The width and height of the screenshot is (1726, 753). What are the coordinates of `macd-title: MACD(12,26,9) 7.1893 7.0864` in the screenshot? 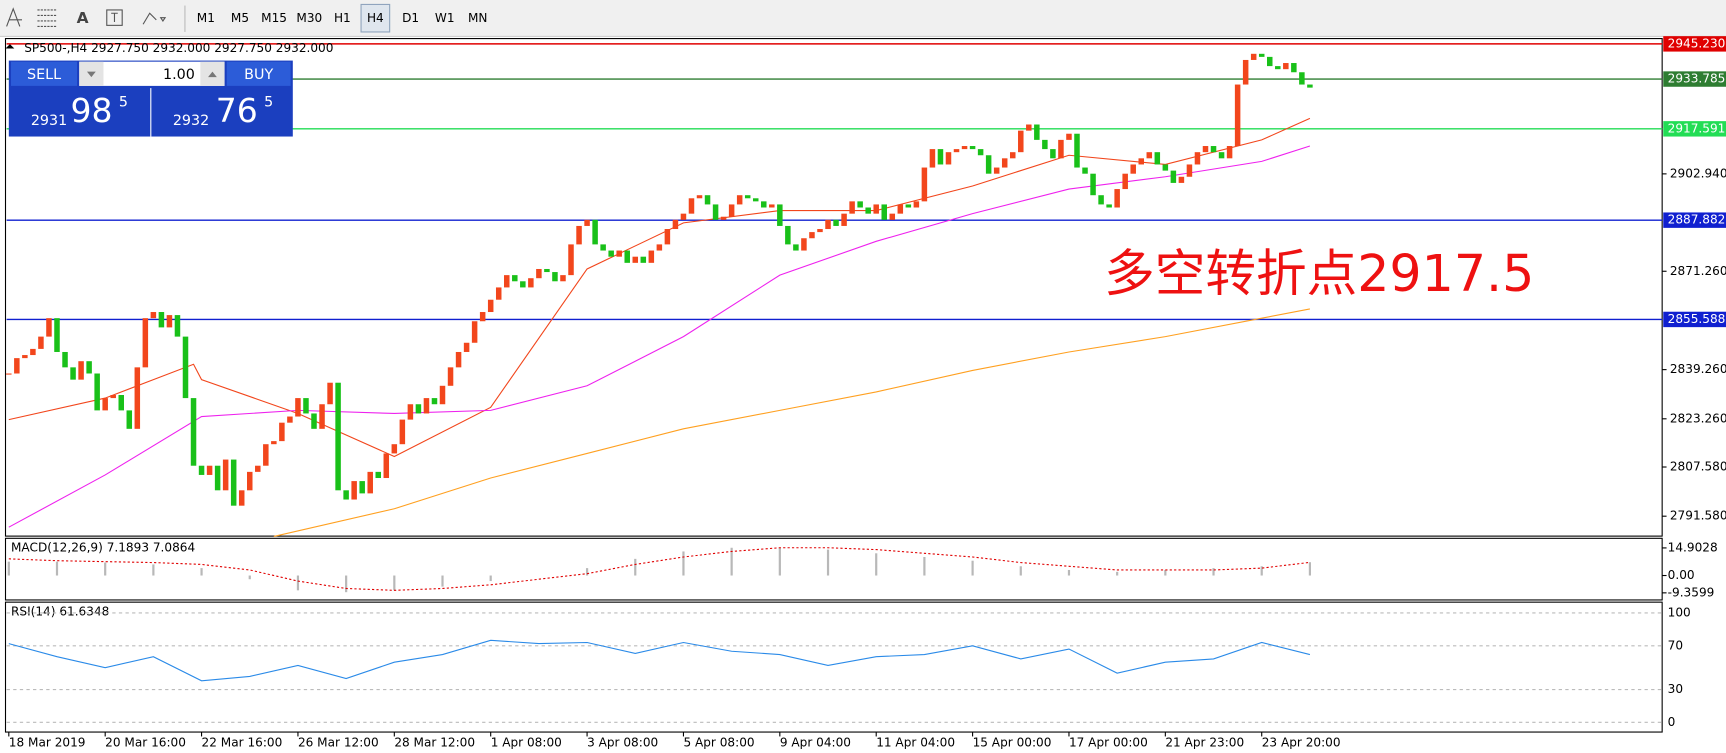 It's located at (103, 548).